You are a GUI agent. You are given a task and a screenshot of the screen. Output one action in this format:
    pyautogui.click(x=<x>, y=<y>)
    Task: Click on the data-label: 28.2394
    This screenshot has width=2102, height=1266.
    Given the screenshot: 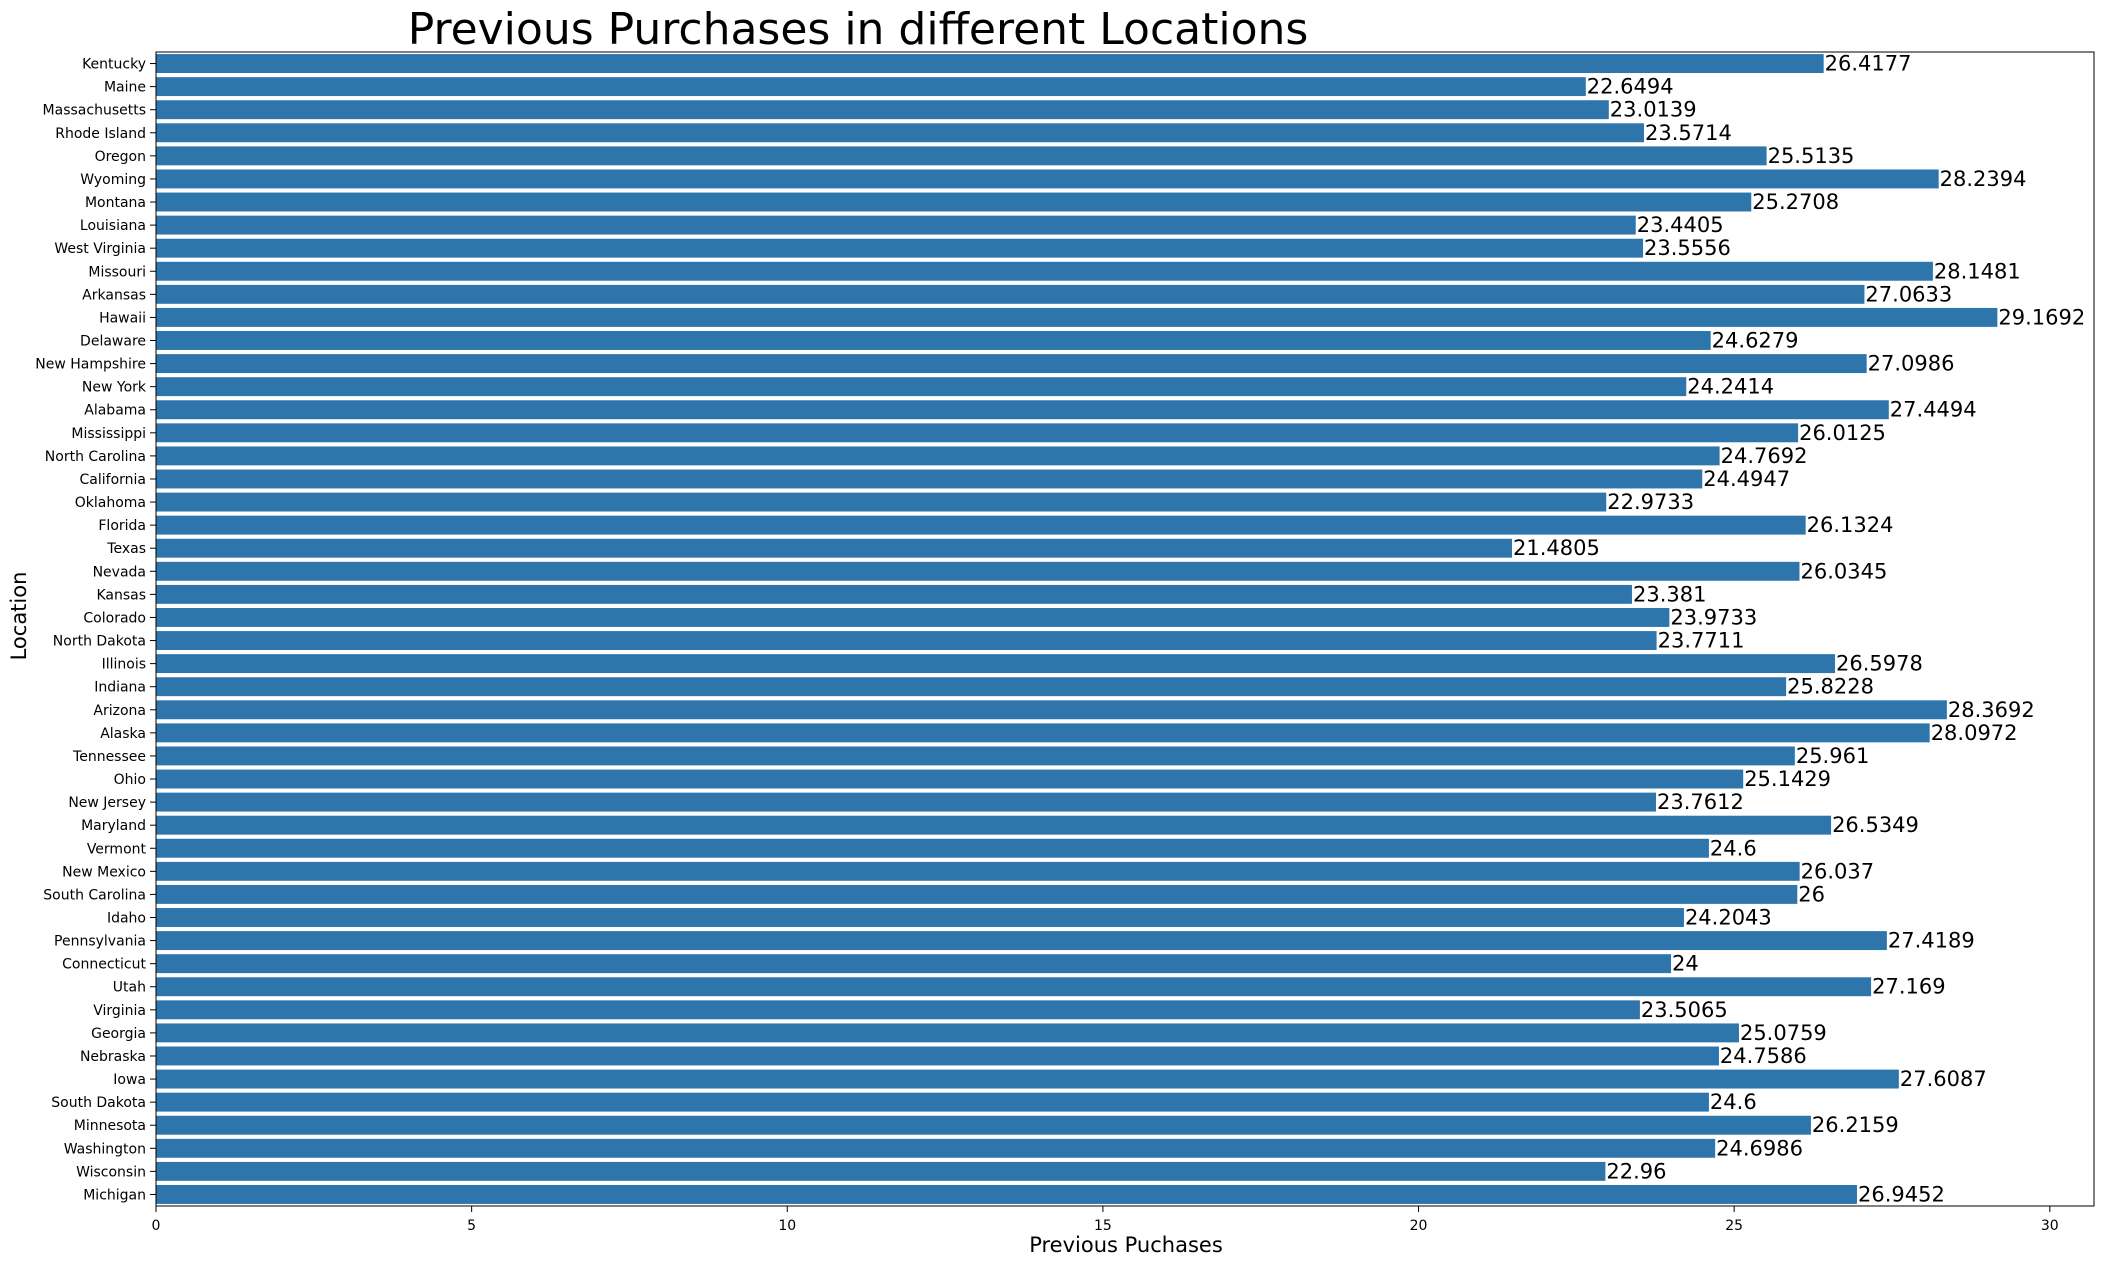 What is the action you would take?
    pyautogui.click(x=1983, y=179)
    